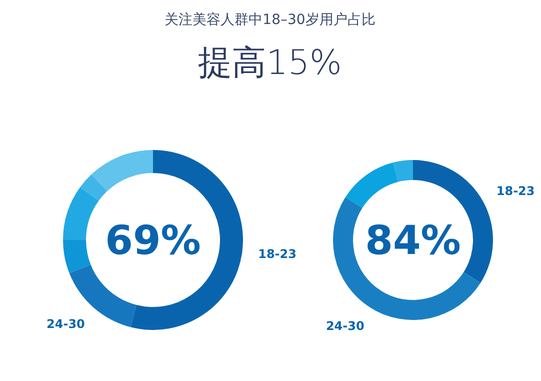 The width and height of the screenshot is (541, 381). I want to click on chart-subtitle: 提高15%, so click(270, 63).